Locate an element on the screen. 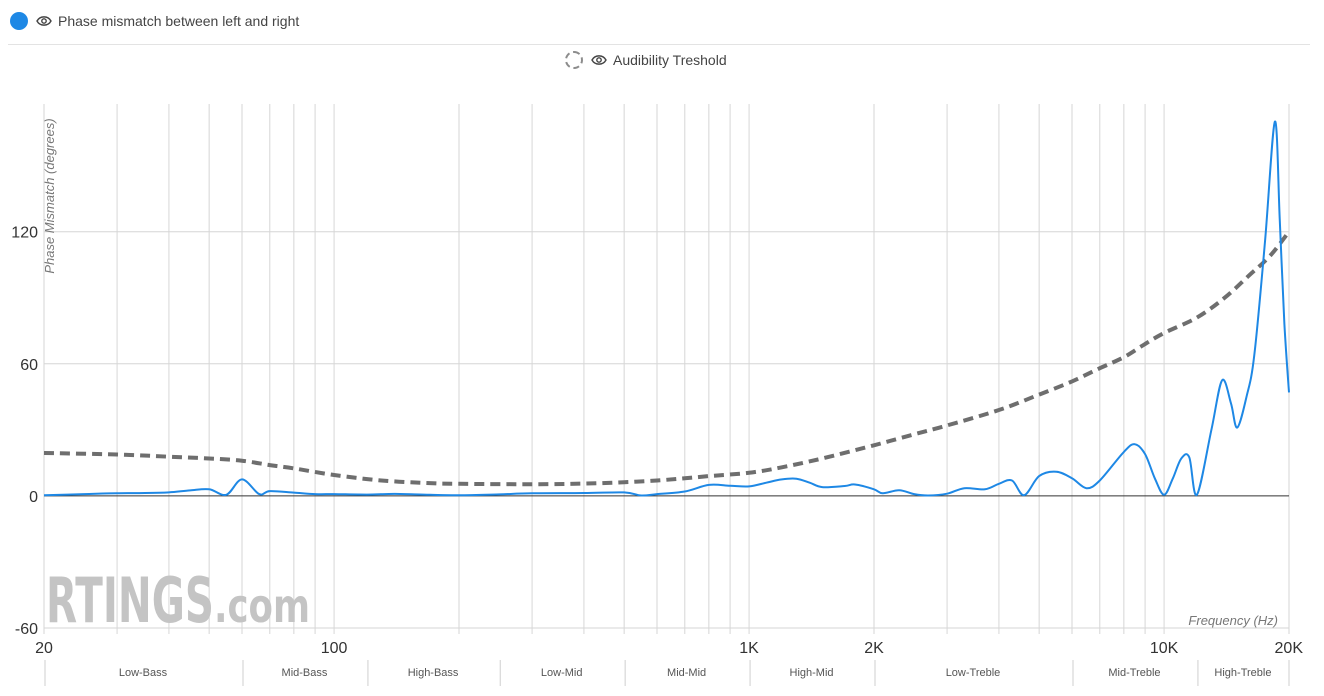 This screenshot has height=696, width=1324. y-tick-label: 0 is located at coordinates (33, 497).